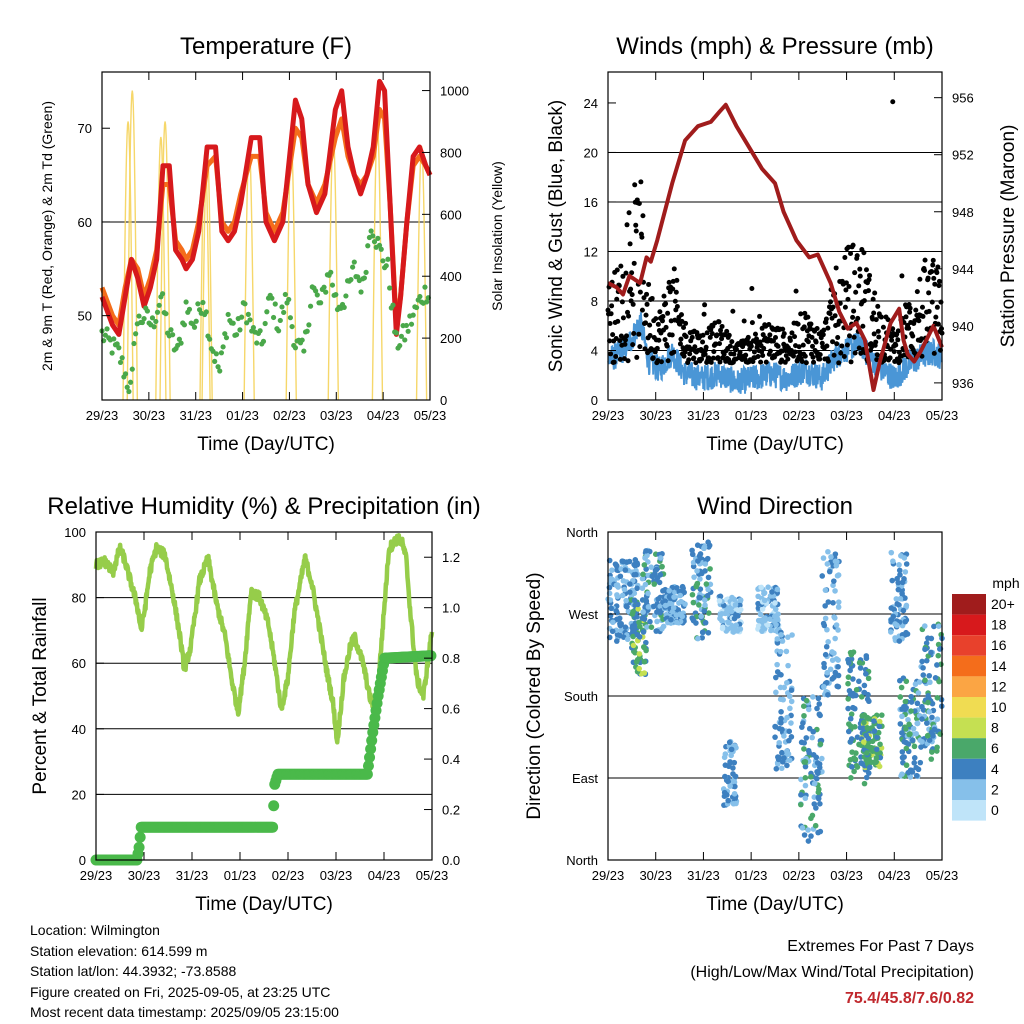 The height and width of the screenshot is (1024, 1024). I want to click on series-wind, so click(775, 353).